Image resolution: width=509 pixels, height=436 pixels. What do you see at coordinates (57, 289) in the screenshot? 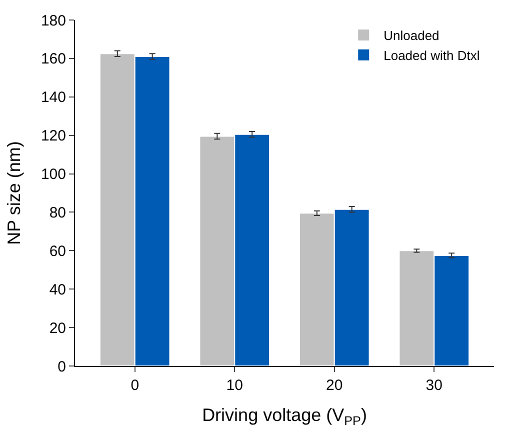
I see `y-tick-label: 40` at bounding box center [57, 289].